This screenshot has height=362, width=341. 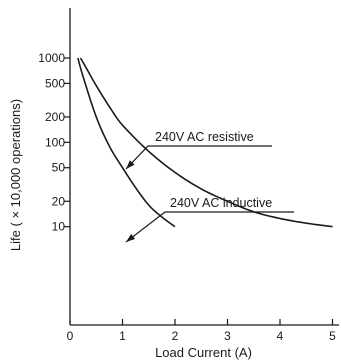 I want to click on x-tick-label: 1, so click(x=122, y=336).